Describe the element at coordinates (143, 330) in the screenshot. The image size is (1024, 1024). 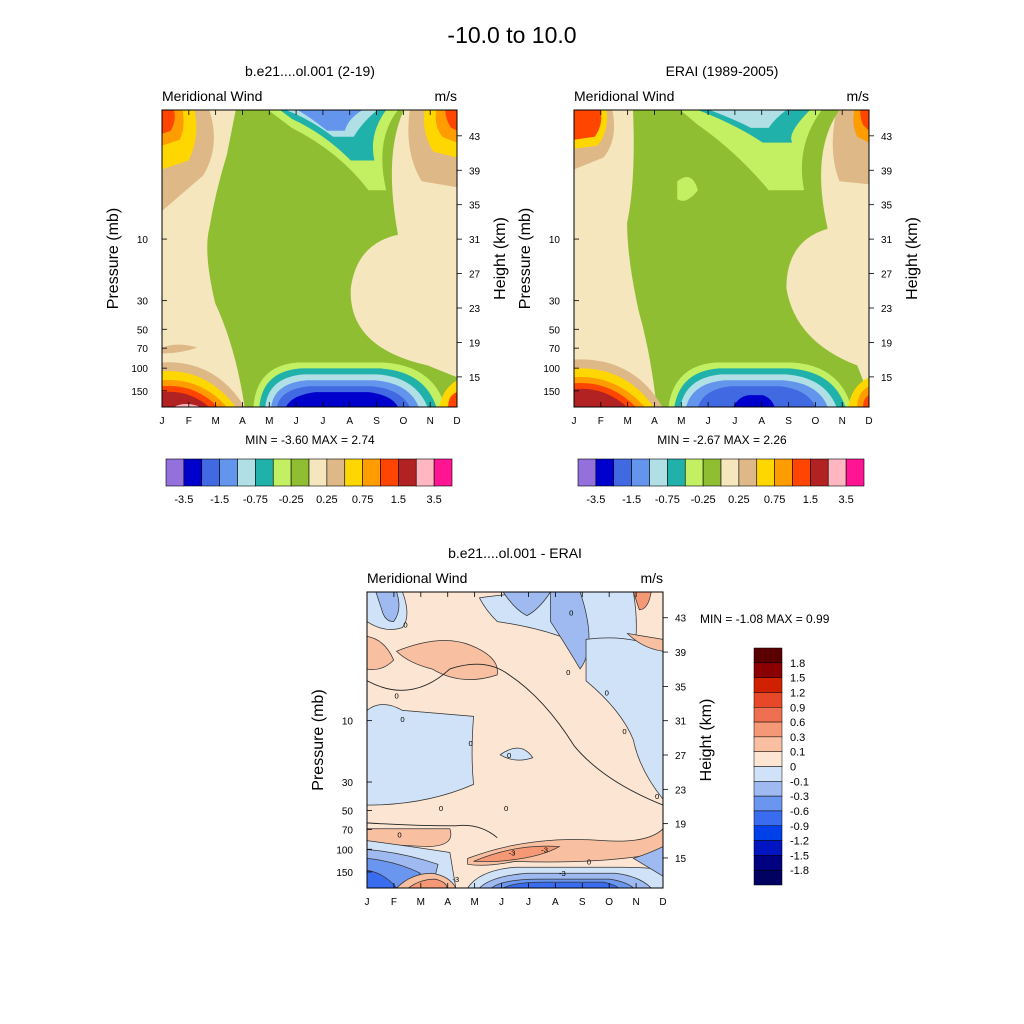
I see `y-tick-label: 50` at that location.